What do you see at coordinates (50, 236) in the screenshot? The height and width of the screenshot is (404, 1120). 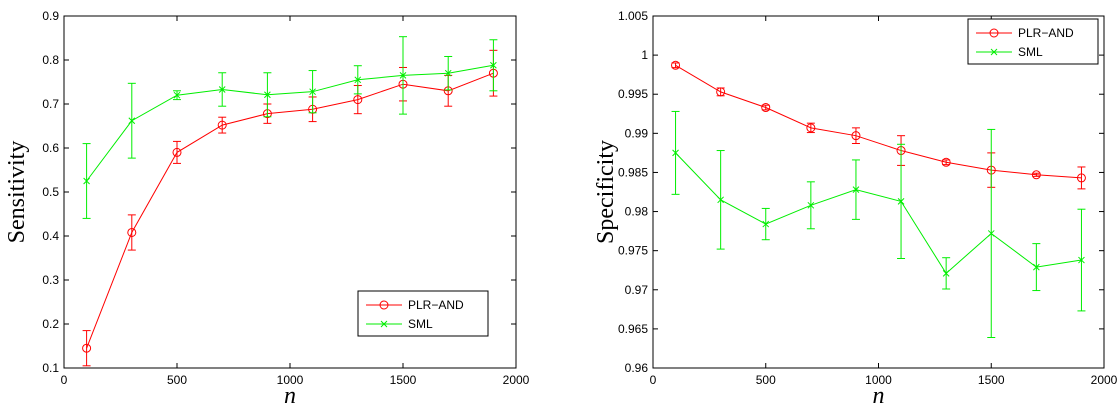 I see `y-tick-label: 0.4` at bounding box center [50, 236].